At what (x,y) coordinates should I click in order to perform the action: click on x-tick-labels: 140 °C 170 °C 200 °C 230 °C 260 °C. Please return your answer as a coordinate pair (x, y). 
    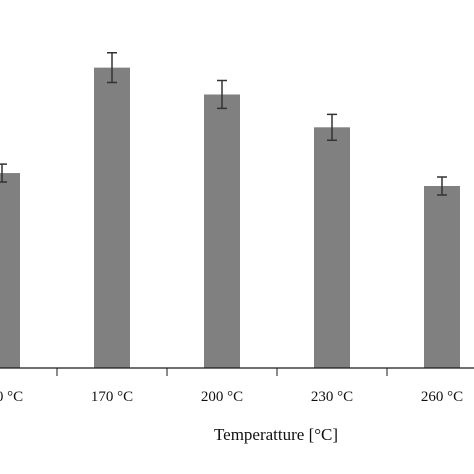
    Looking at the image, I should click on (231, 397).